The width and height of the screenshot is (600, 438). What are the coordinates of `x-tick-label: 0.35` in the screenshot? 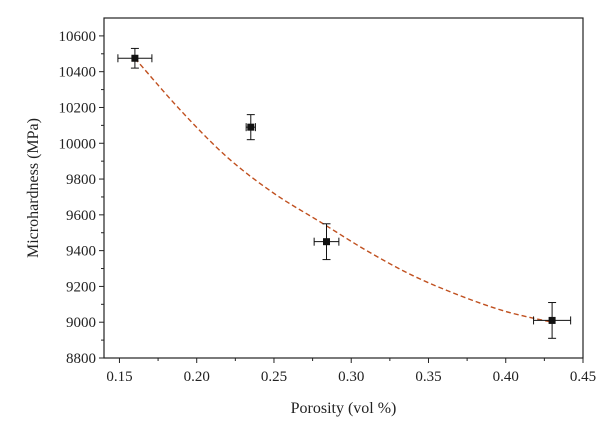 It's located at (428, 377).